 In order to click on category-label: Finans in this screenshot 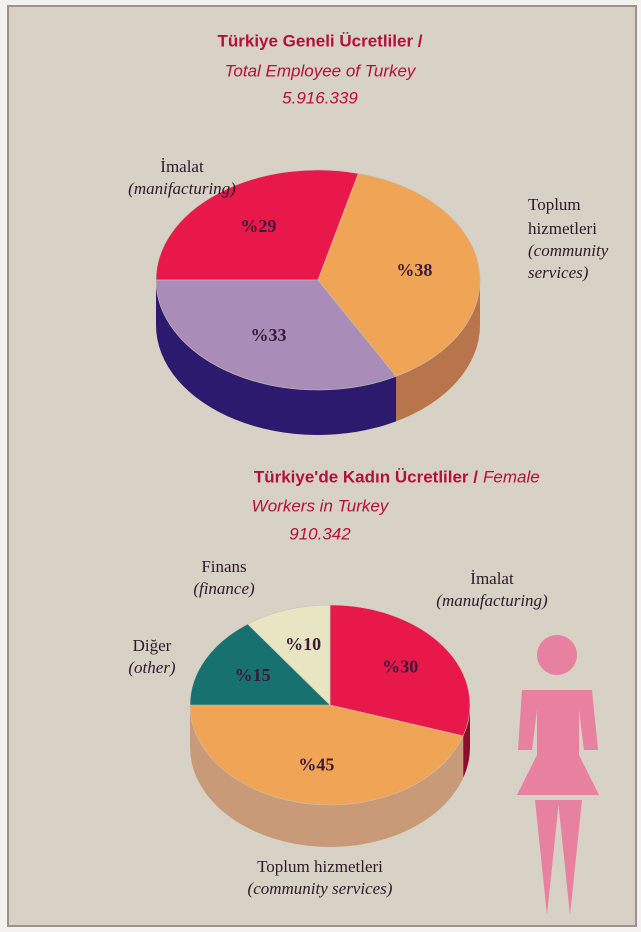, I will do `click(223, 566)`.